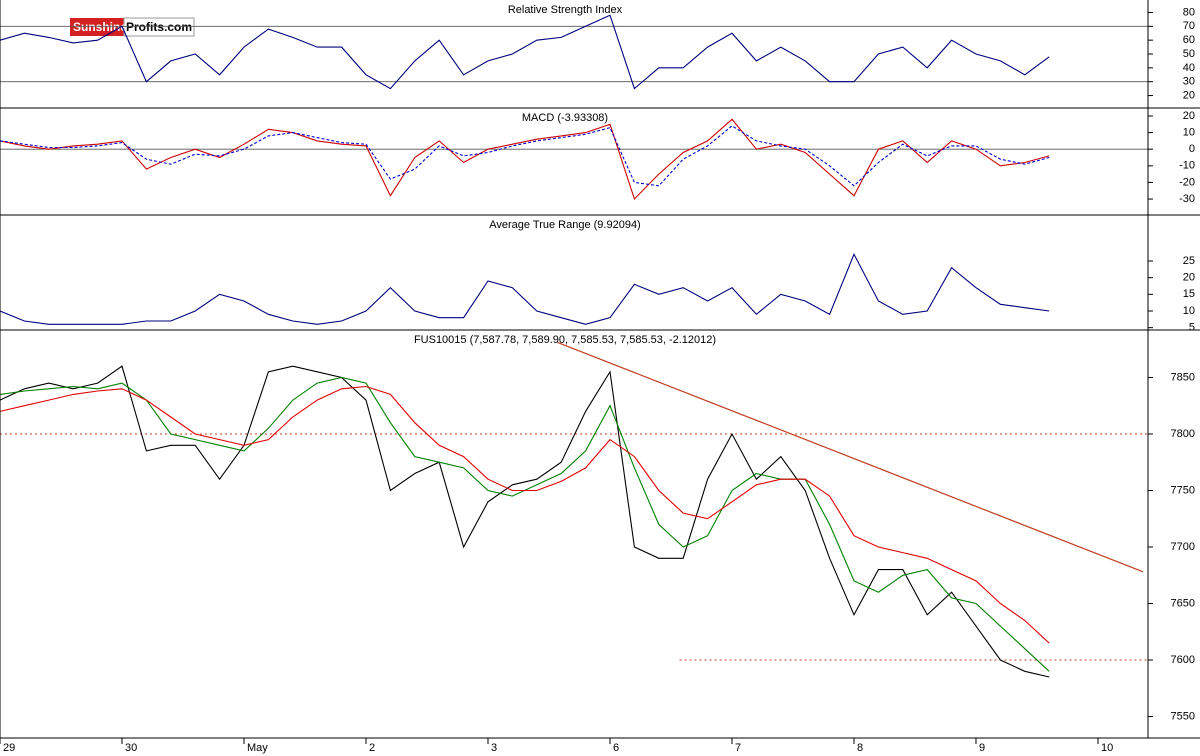  I want to click on y-tick-label: 7750, so click(1183, 490).